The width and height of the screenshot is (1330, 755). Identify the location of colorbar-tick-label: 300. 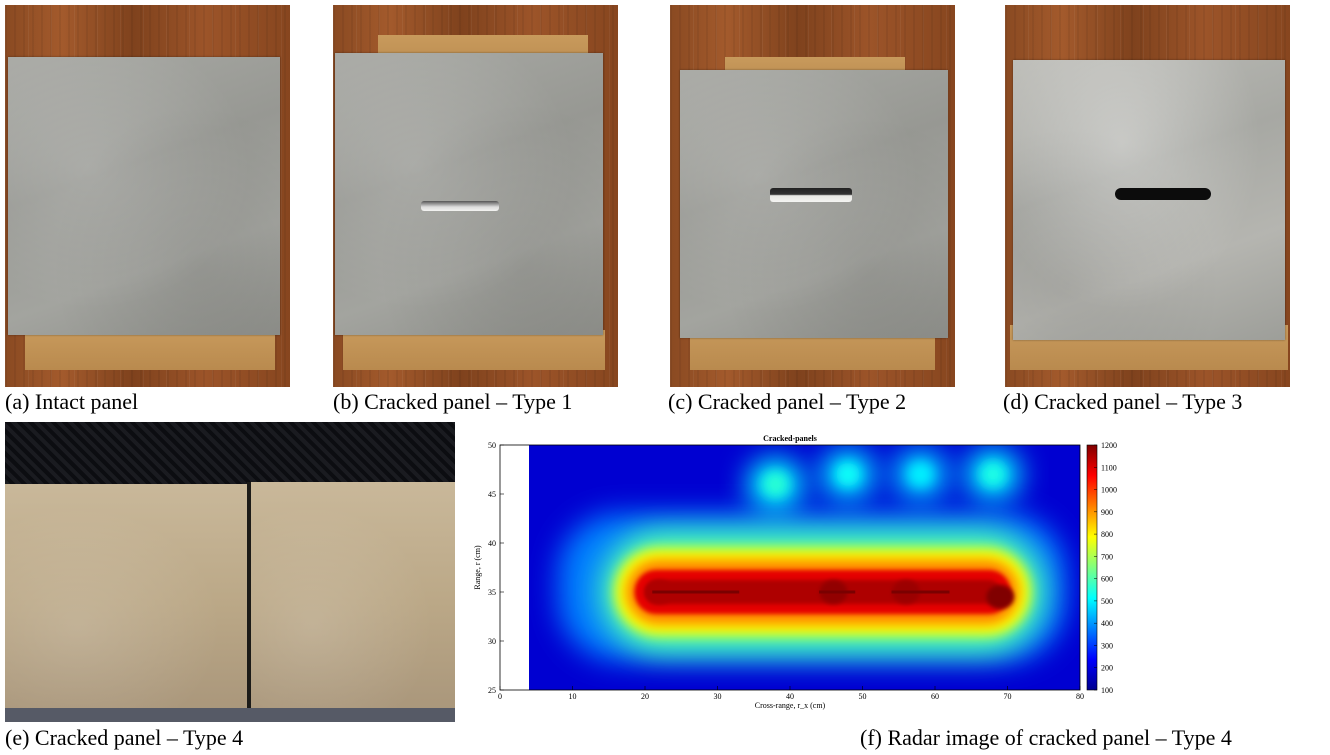
(1107, 645).